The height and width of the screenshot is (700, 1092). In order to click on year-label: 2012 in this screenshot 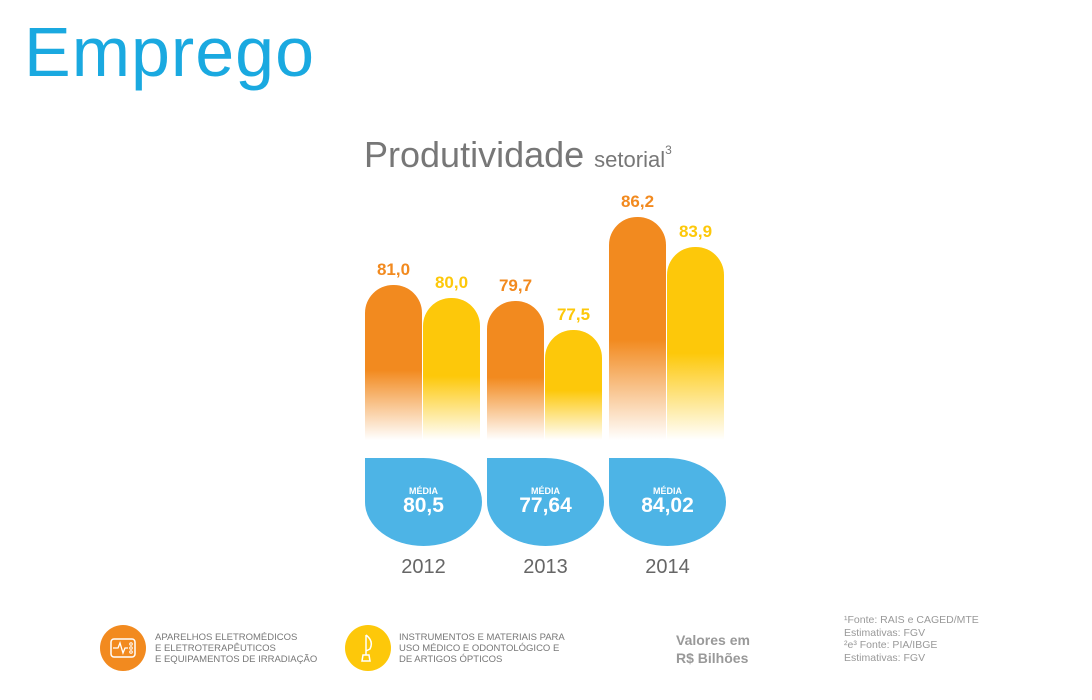, I will do `click(423, 567)`.